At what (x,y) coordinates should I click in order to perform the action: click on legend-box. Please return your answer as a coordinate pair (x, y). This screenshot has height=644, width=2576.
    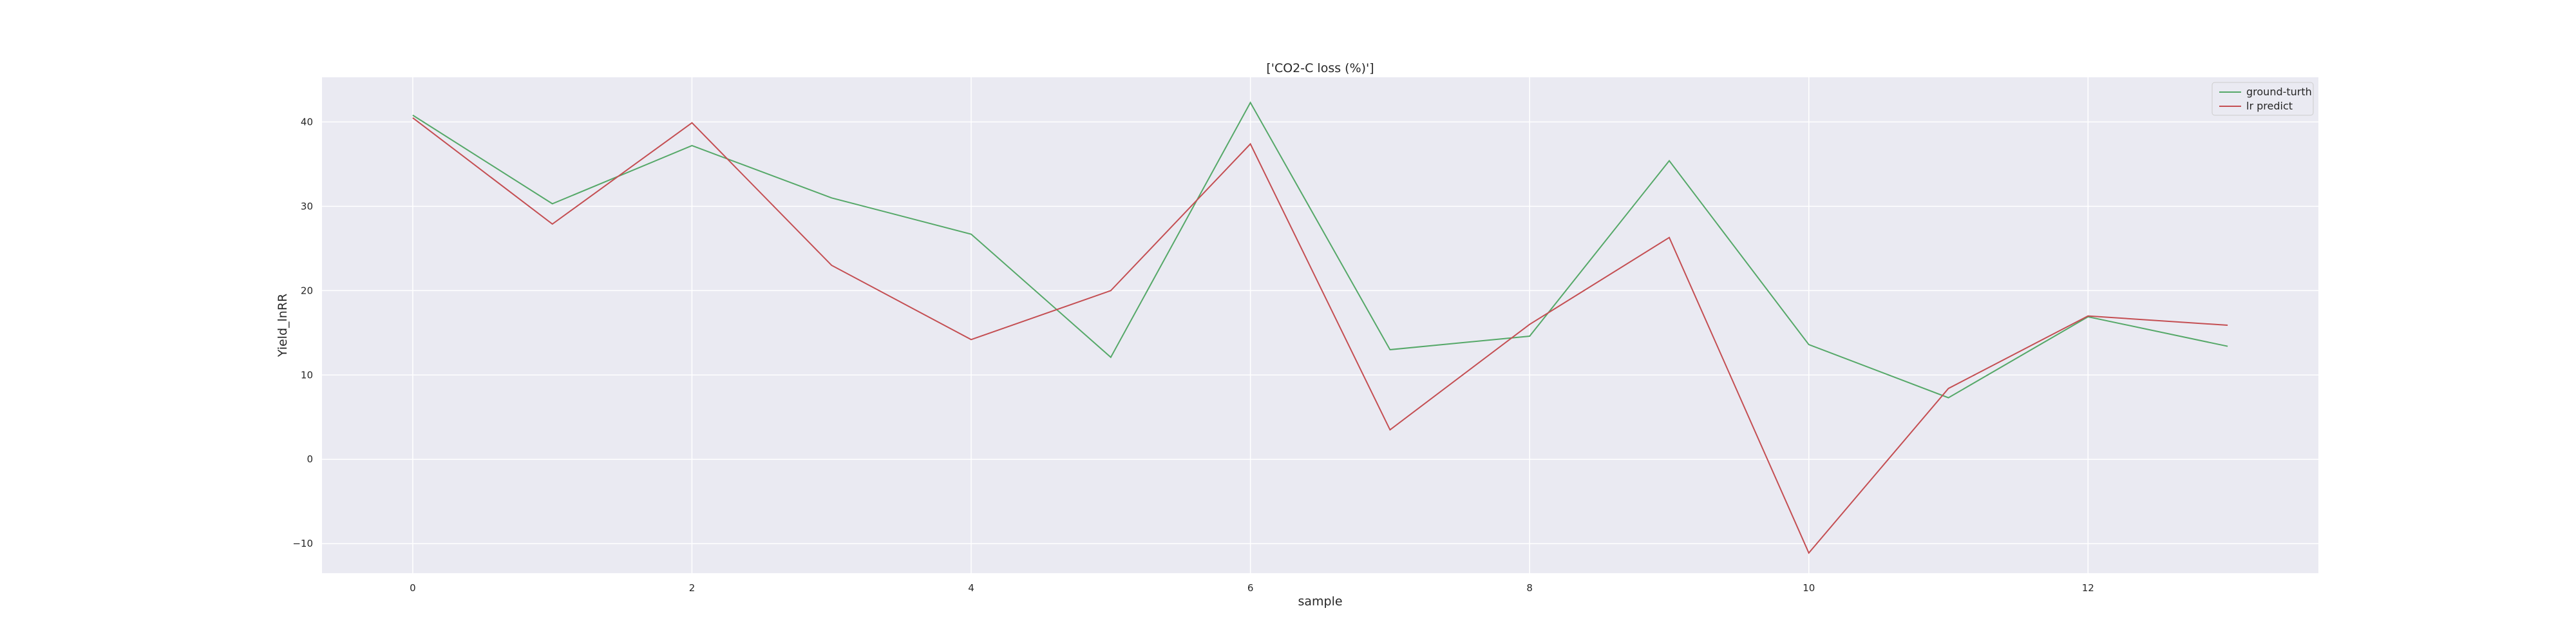
    Looking at the image, I should click on (2262, 99).